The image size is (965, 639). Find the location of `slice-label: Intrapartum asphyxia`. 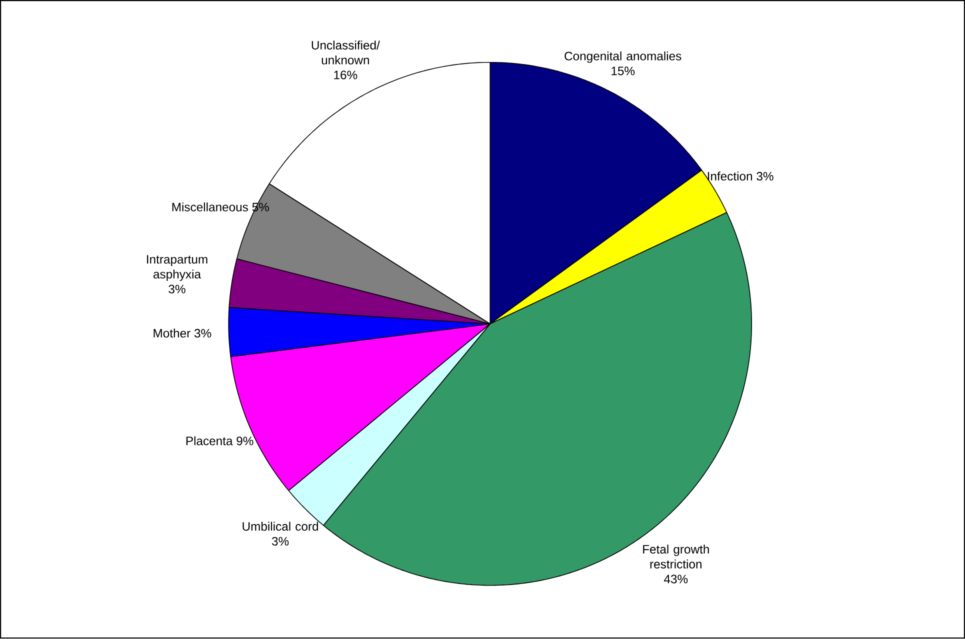

slice-label: Intrapartum asphyxia is located at coordinates (177, 268).